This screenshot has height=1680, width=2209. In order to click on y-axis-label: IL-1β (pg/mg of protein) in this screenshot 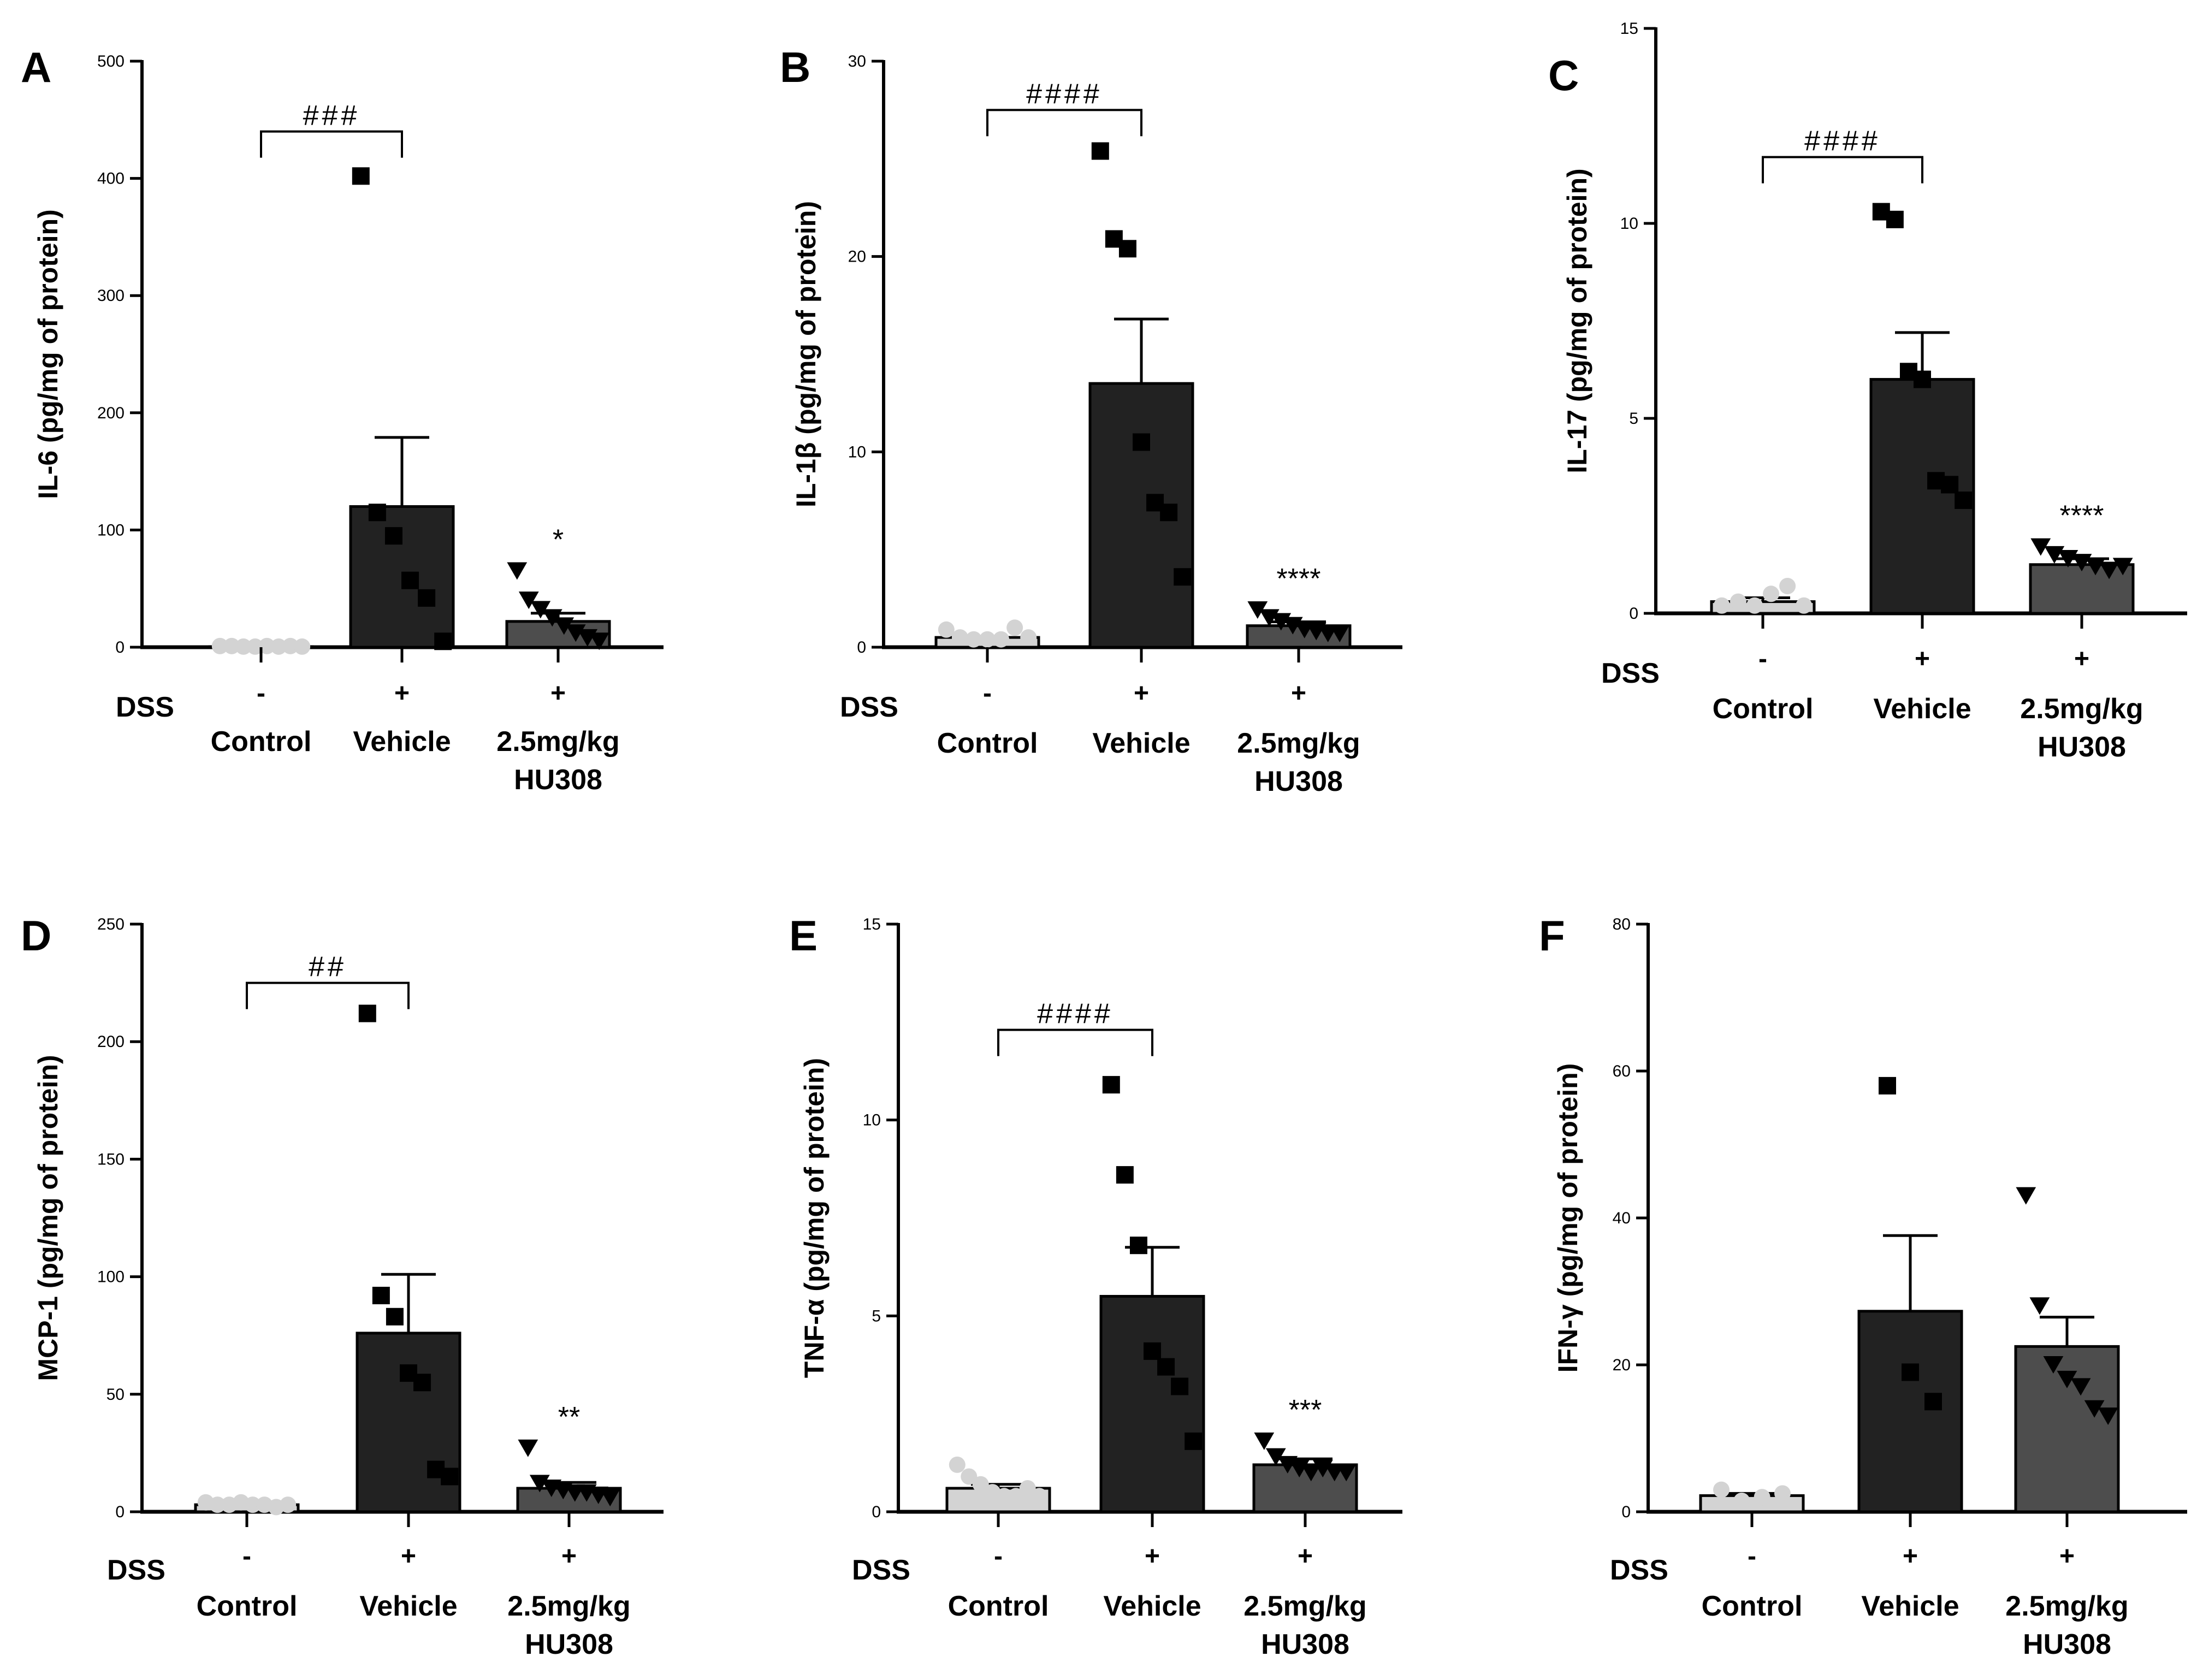, I will do `click(806, 354)`.